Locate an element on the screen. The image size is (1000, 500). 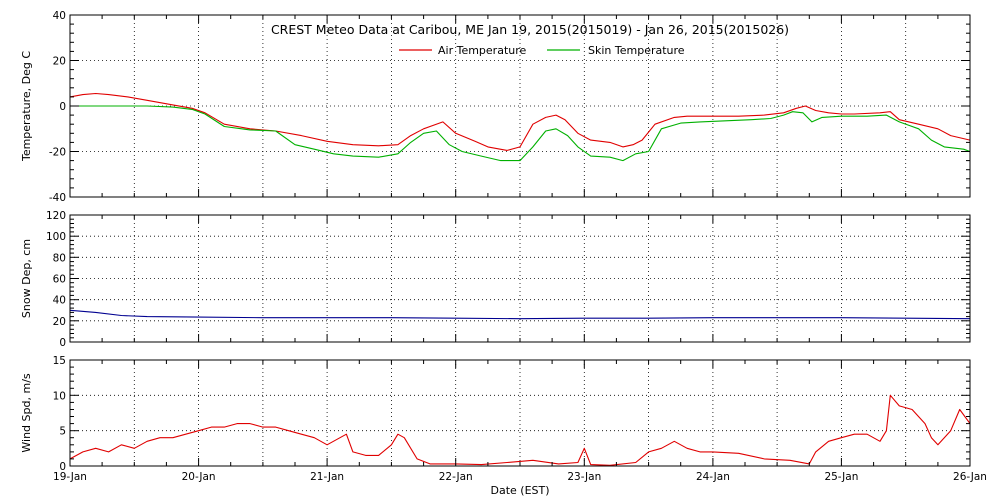
legend-label-skin: Skin Temperature is located at coordinates (636, 50).